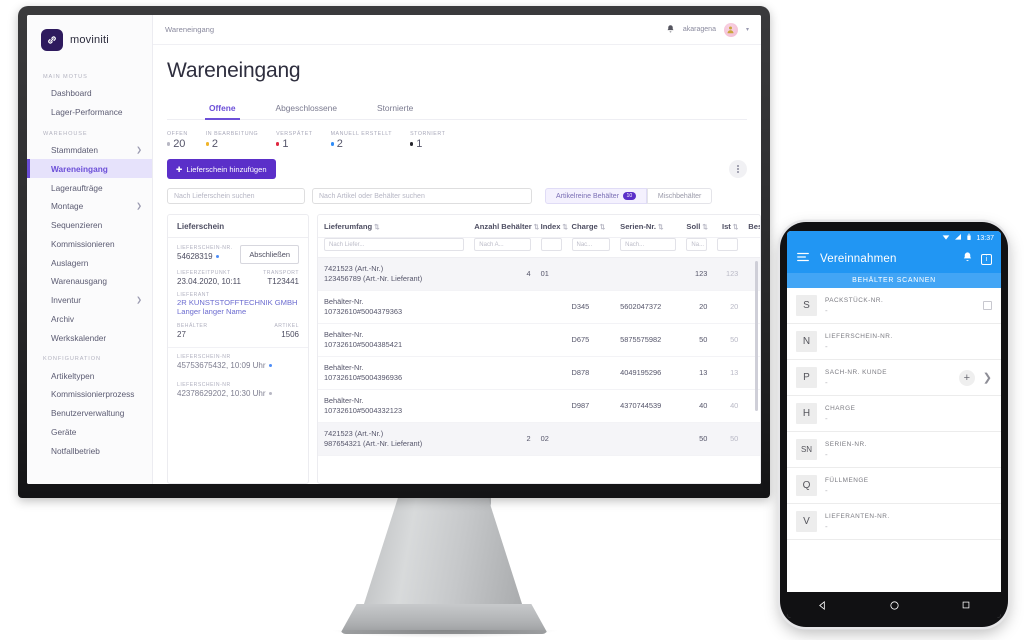 This screenshot has height=640, width=1024. Describe the element at coordinates (756, 336) in the screenshot. I see `table-vertical-scrollbar` at that location.